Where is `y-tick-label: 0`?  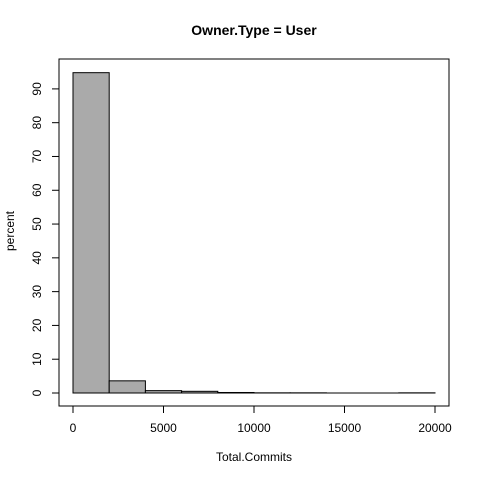
y-tick-label: 0 is located at coordinates (37, 392).